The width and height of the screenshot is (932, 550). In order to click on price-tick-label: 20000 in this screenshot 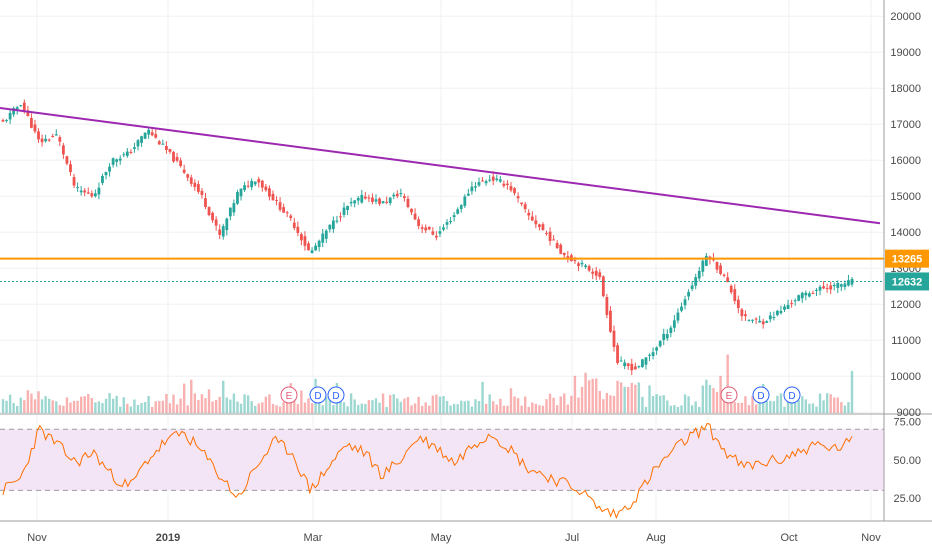, I will do `click(905, 17)`.